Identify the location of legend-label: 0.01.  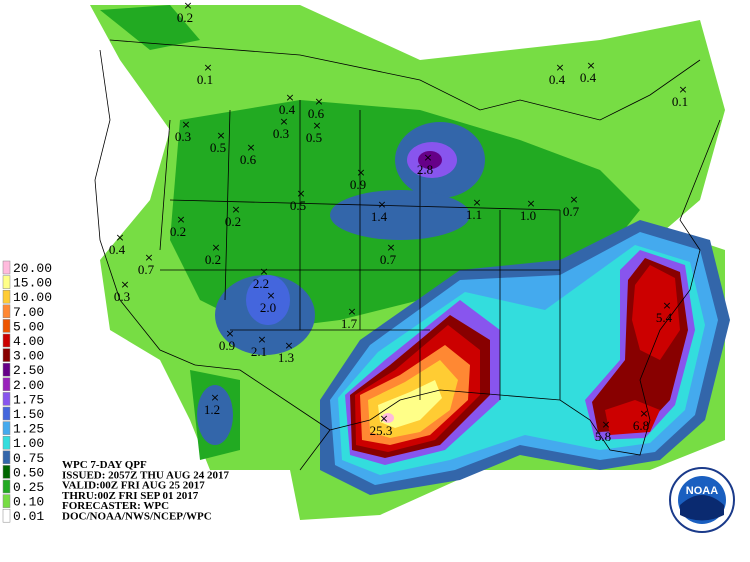
(28, 516).